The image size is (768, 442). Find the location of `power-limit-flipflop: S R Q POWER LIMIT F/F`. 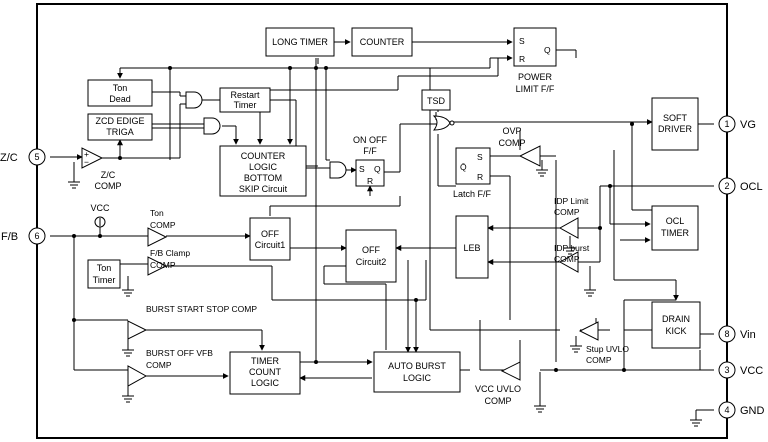

power-limit-flipflop: S R Q POWER LIMIT F/F is located at coordinates (535, 60).